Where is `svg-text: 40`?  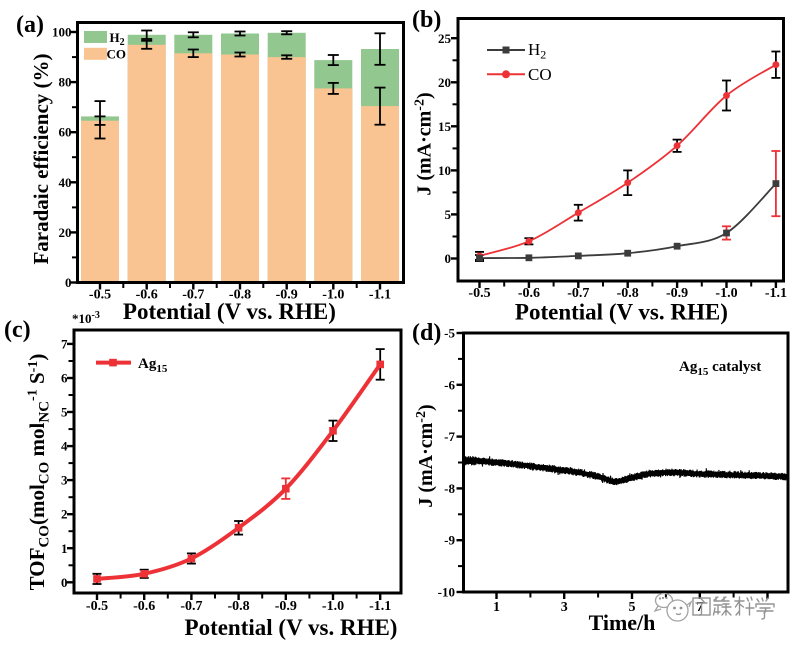 svg-text: 40 is located at coordinates (65, 182).